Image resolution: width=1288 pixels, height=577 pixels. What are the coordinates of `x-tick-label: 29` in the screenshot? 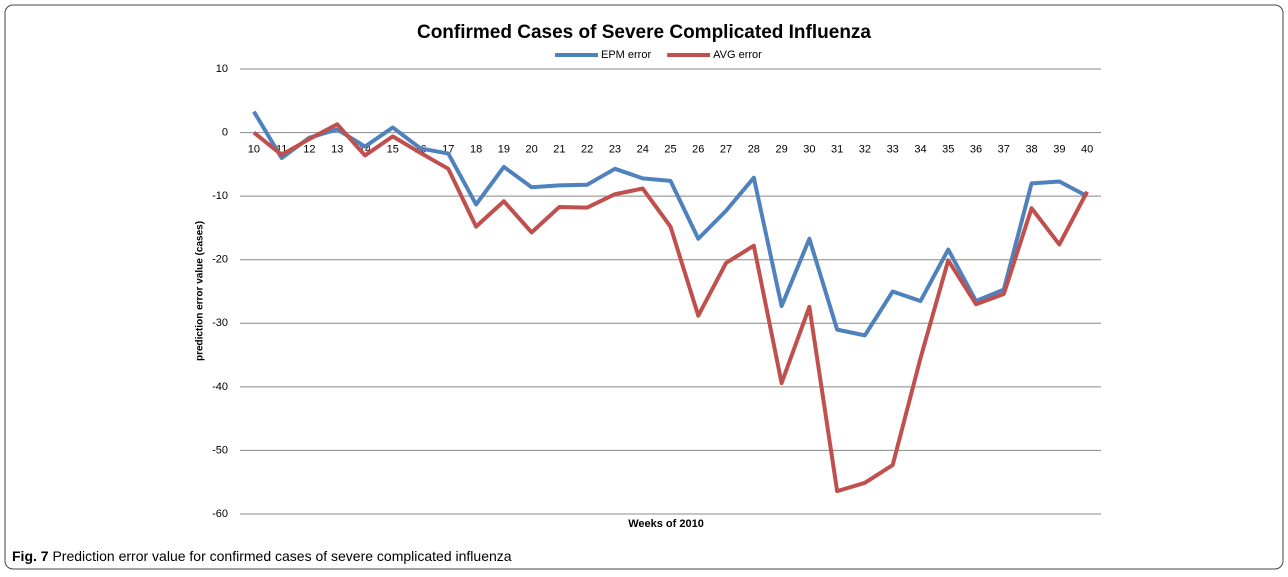 It's located at (781, 149).